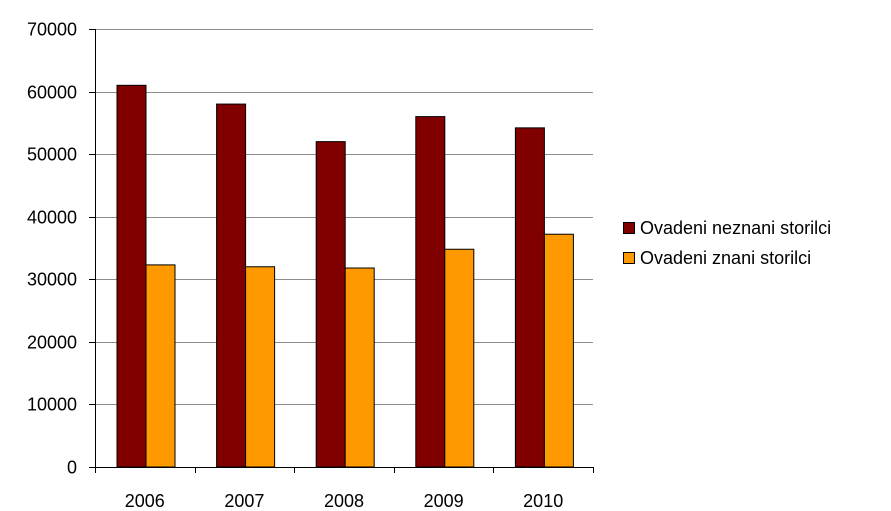  I want to click on y-tick-label-0: 0, so click(72, 468).